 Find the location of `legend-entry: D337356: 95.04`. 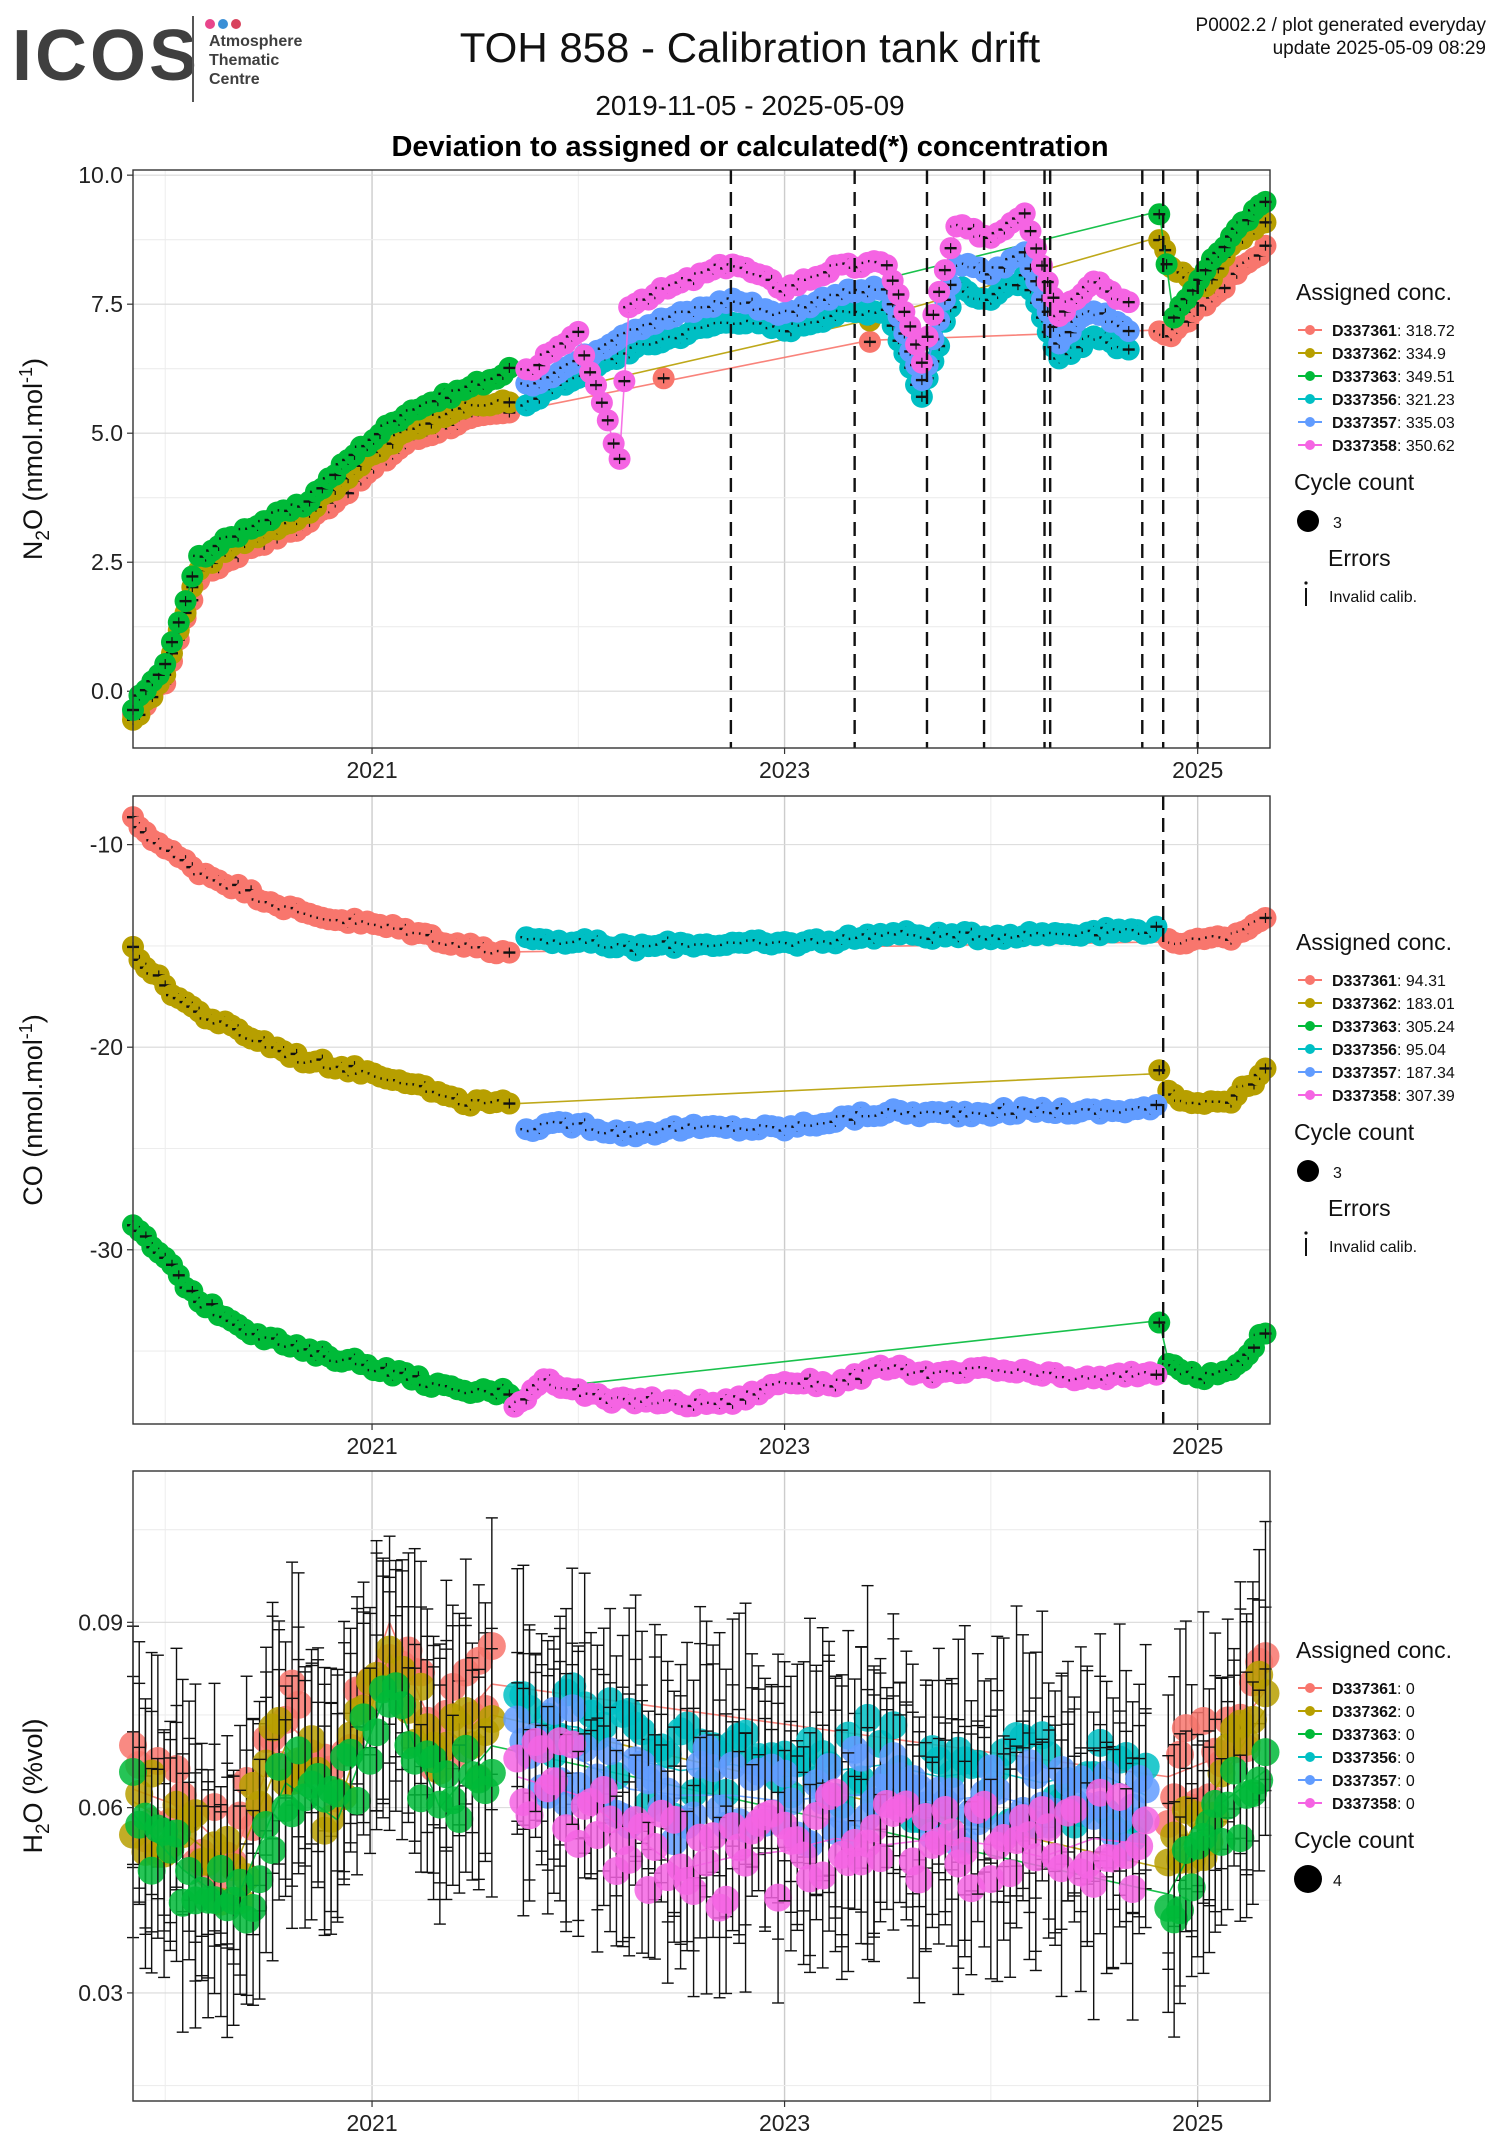

legend-entry: D337356: 95.04 is located at coordinates (1372, 1050).